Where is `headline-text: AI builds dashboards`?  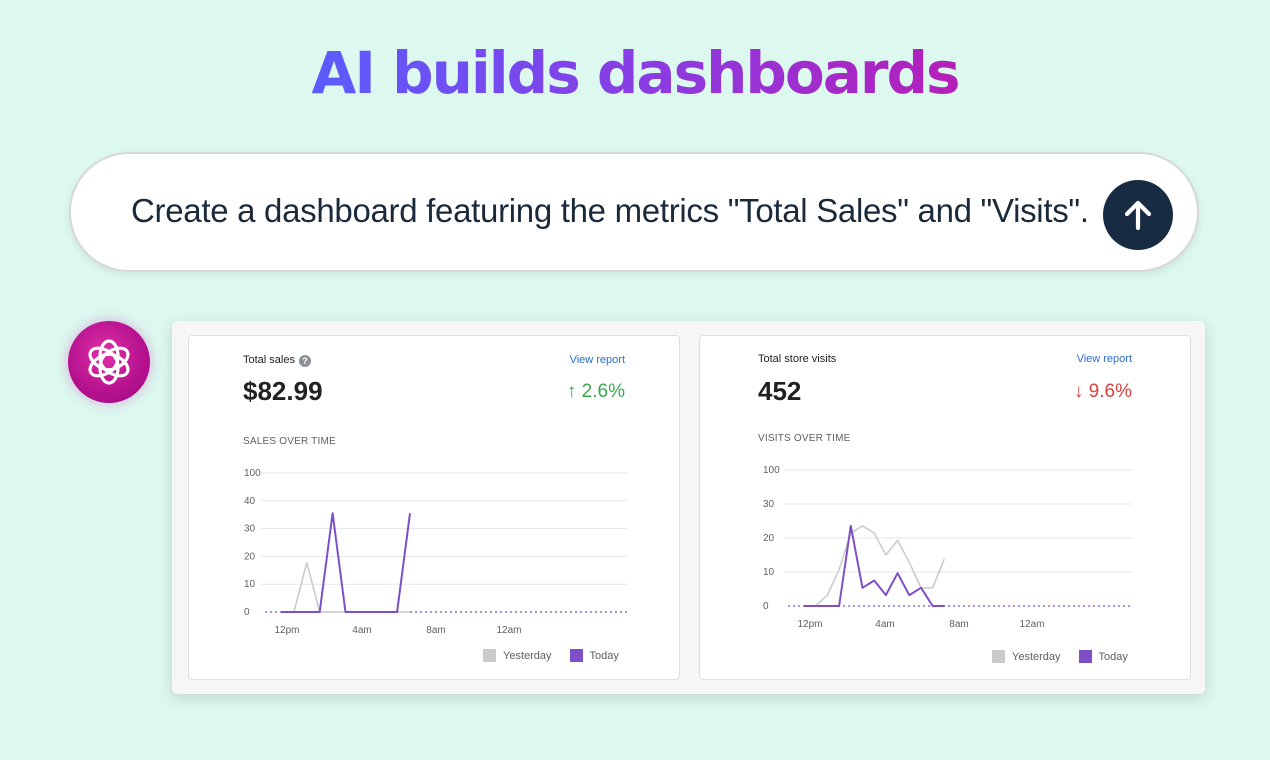
headline-text: AI builds dashboards is located at coordinates (635, 73).